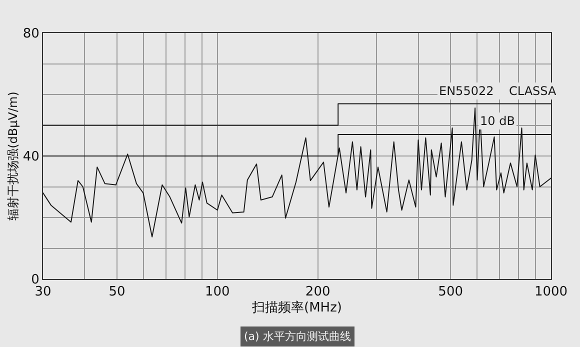 Image resolution: width=580 pixels, height=347 pixels. I want to click on x-tick-label: 200, so click(317, 292).